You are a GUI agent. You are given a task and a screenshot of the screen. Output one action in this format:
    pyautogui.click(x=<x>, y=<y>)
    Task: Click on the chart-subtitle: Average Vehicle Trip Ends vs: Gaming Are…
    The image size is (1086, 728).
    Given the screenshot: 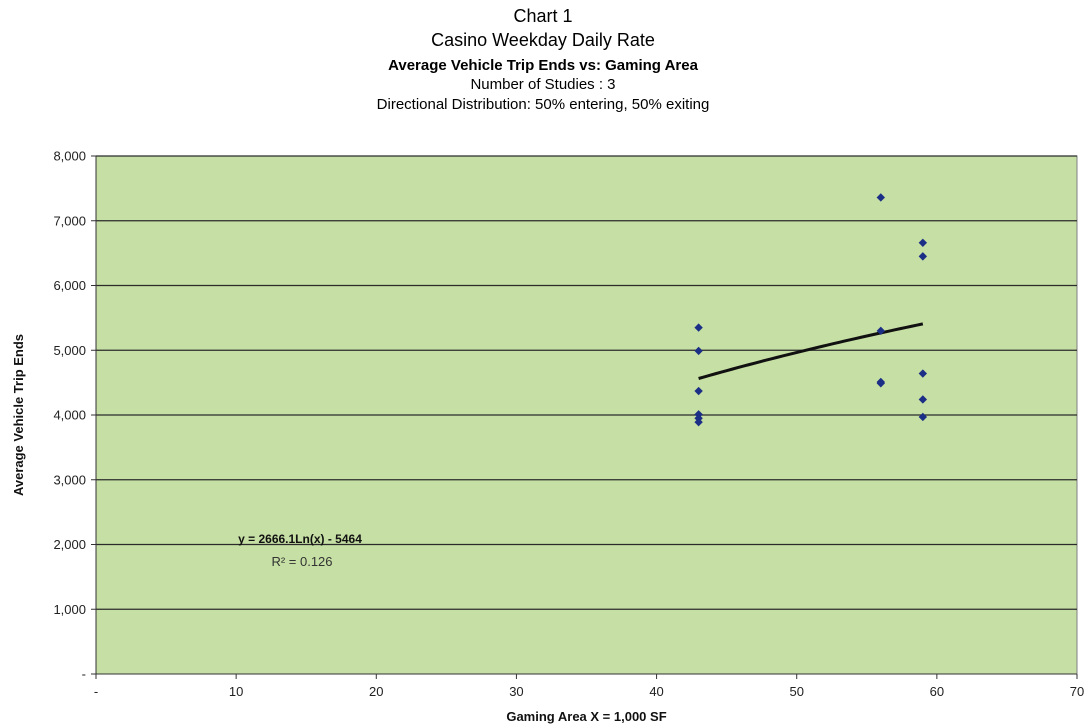 What is the action you would take?
    pyautogui.click(x=543, y=65)
    